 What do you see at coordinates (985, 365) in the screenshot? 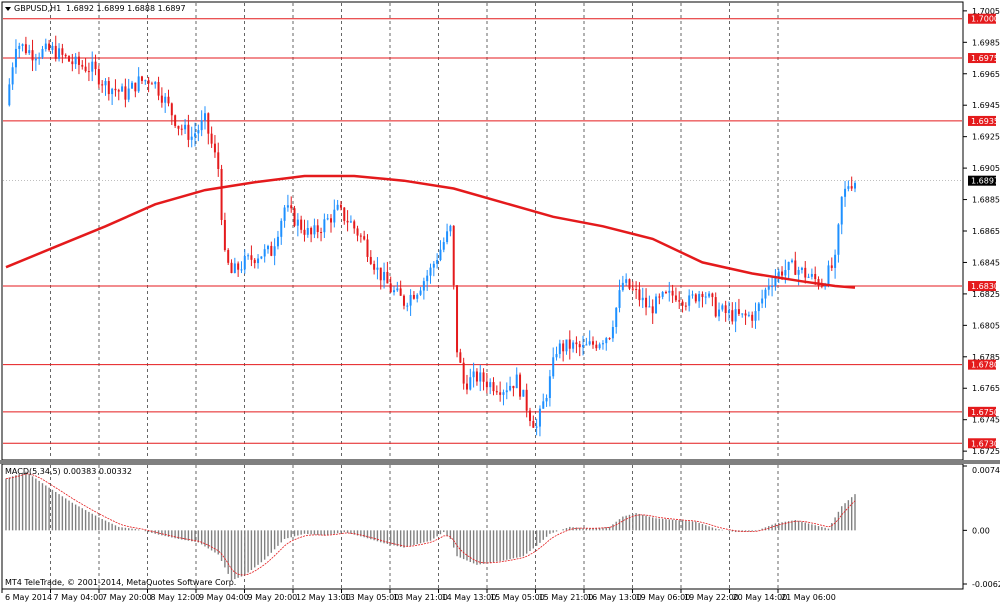
I see `level-label: 1.6780` at bounding box center [985, 365].